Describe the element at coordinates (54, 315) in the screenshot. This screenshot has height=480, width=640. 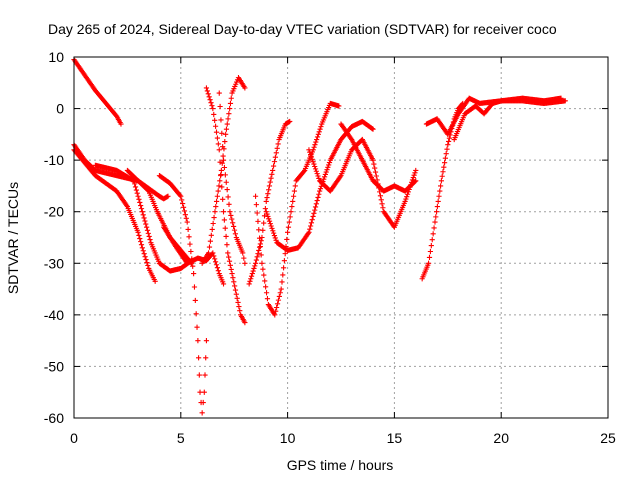
I see `y-tick-label: -40` at that location.